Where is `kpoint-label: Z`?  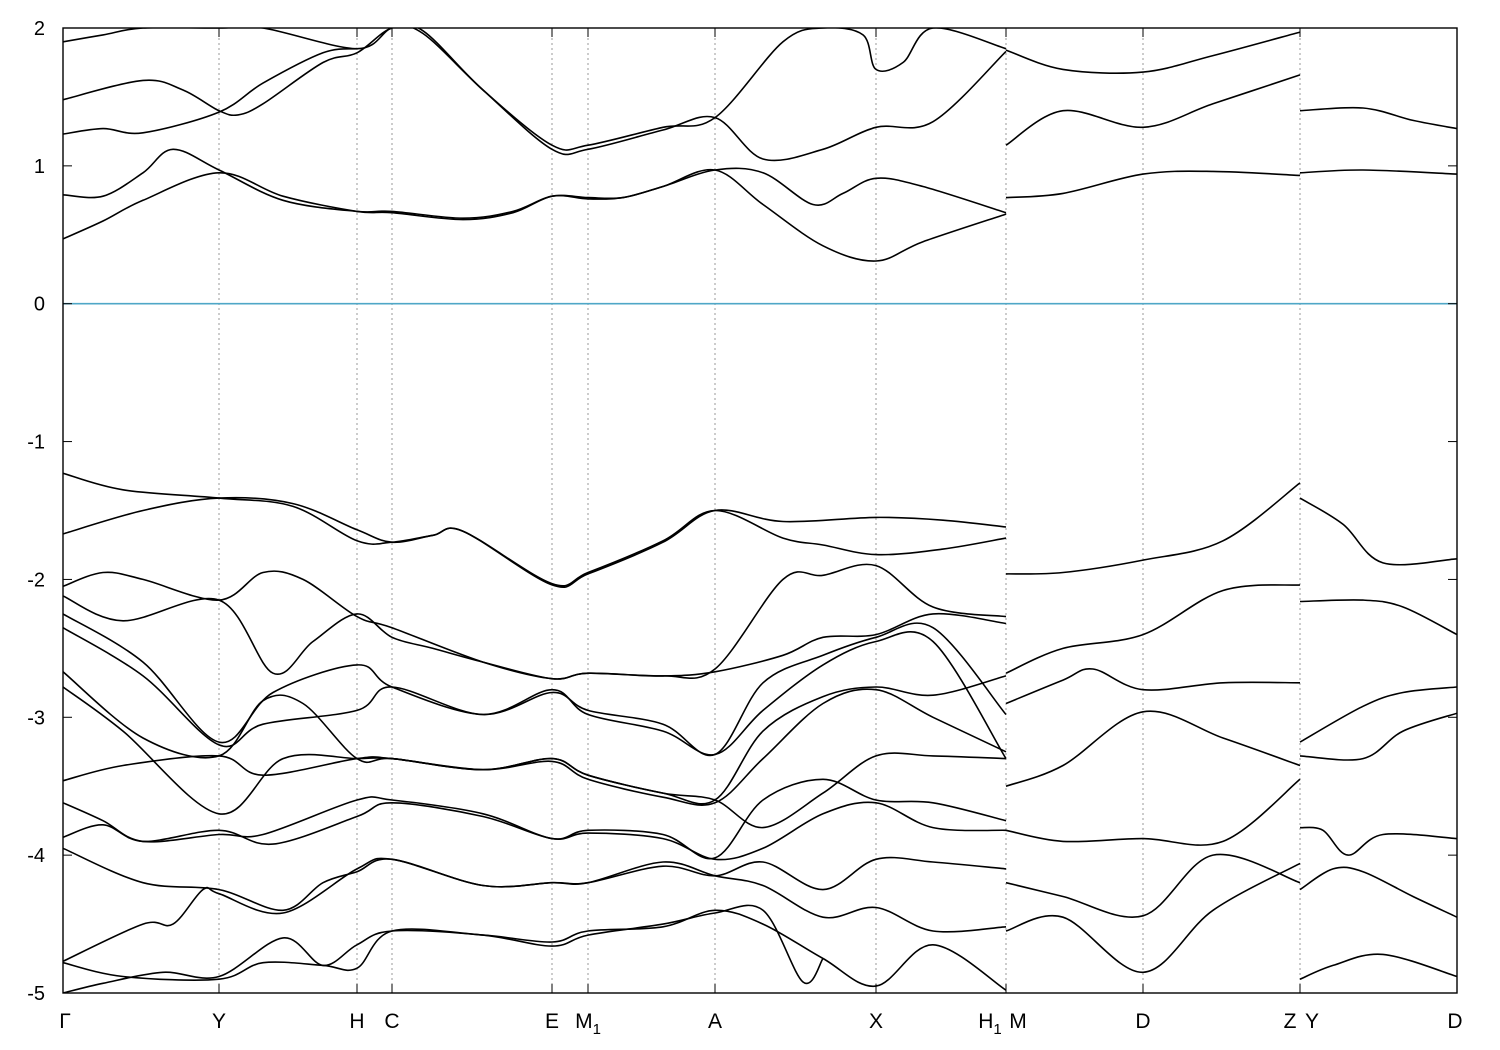
kpoint-label: Z is located at coordinates (1290, 1021).